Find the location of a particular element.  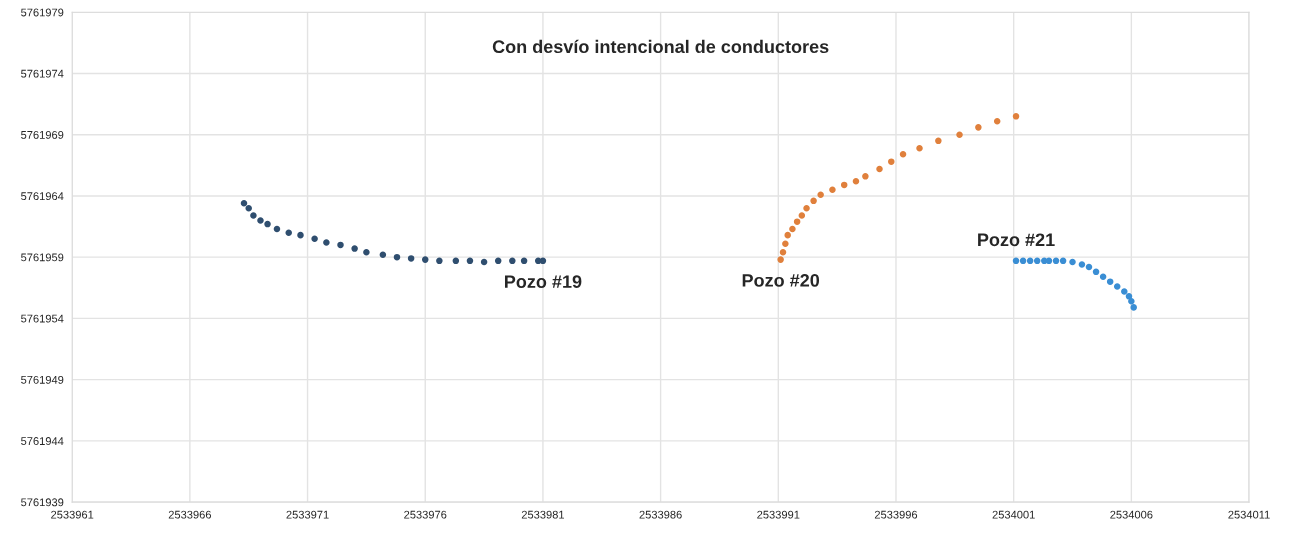

x-tick-label: 2534011 is located at coordinates (1249, 514).